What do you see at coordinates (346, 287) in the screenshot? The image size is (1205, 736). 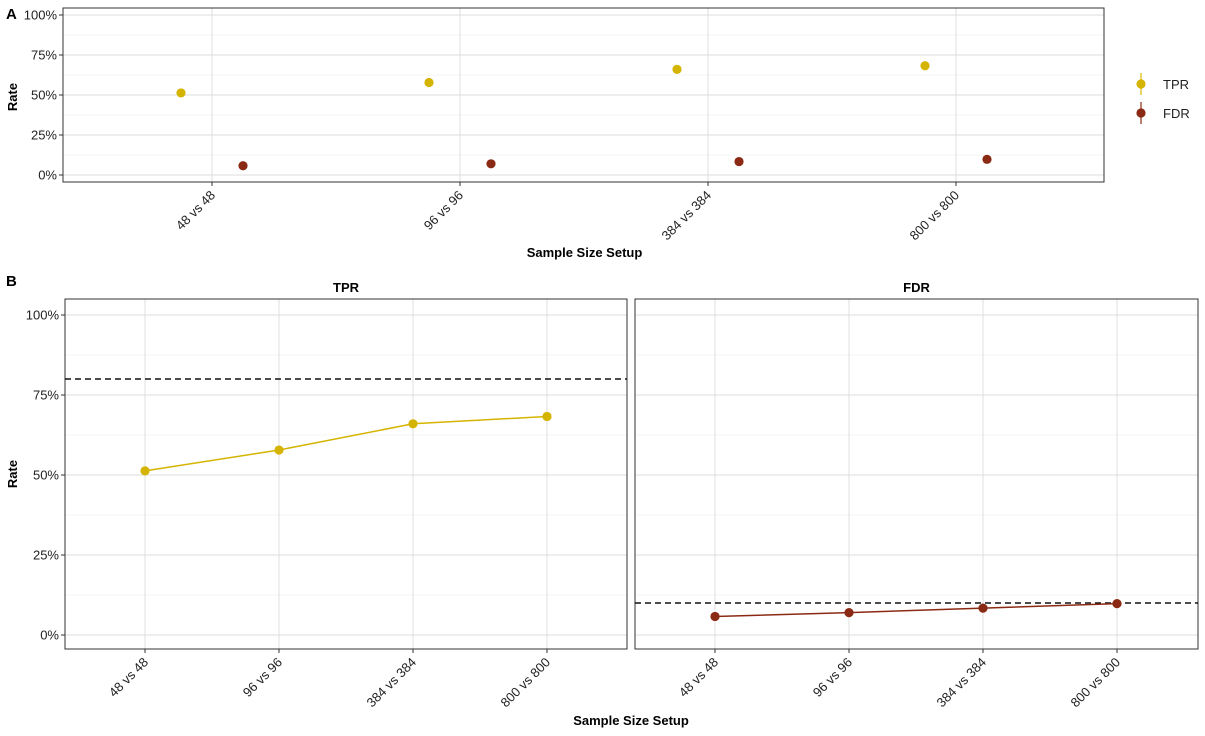 I see `facet-strip-label: TPR` at bounding box center [346, 287].